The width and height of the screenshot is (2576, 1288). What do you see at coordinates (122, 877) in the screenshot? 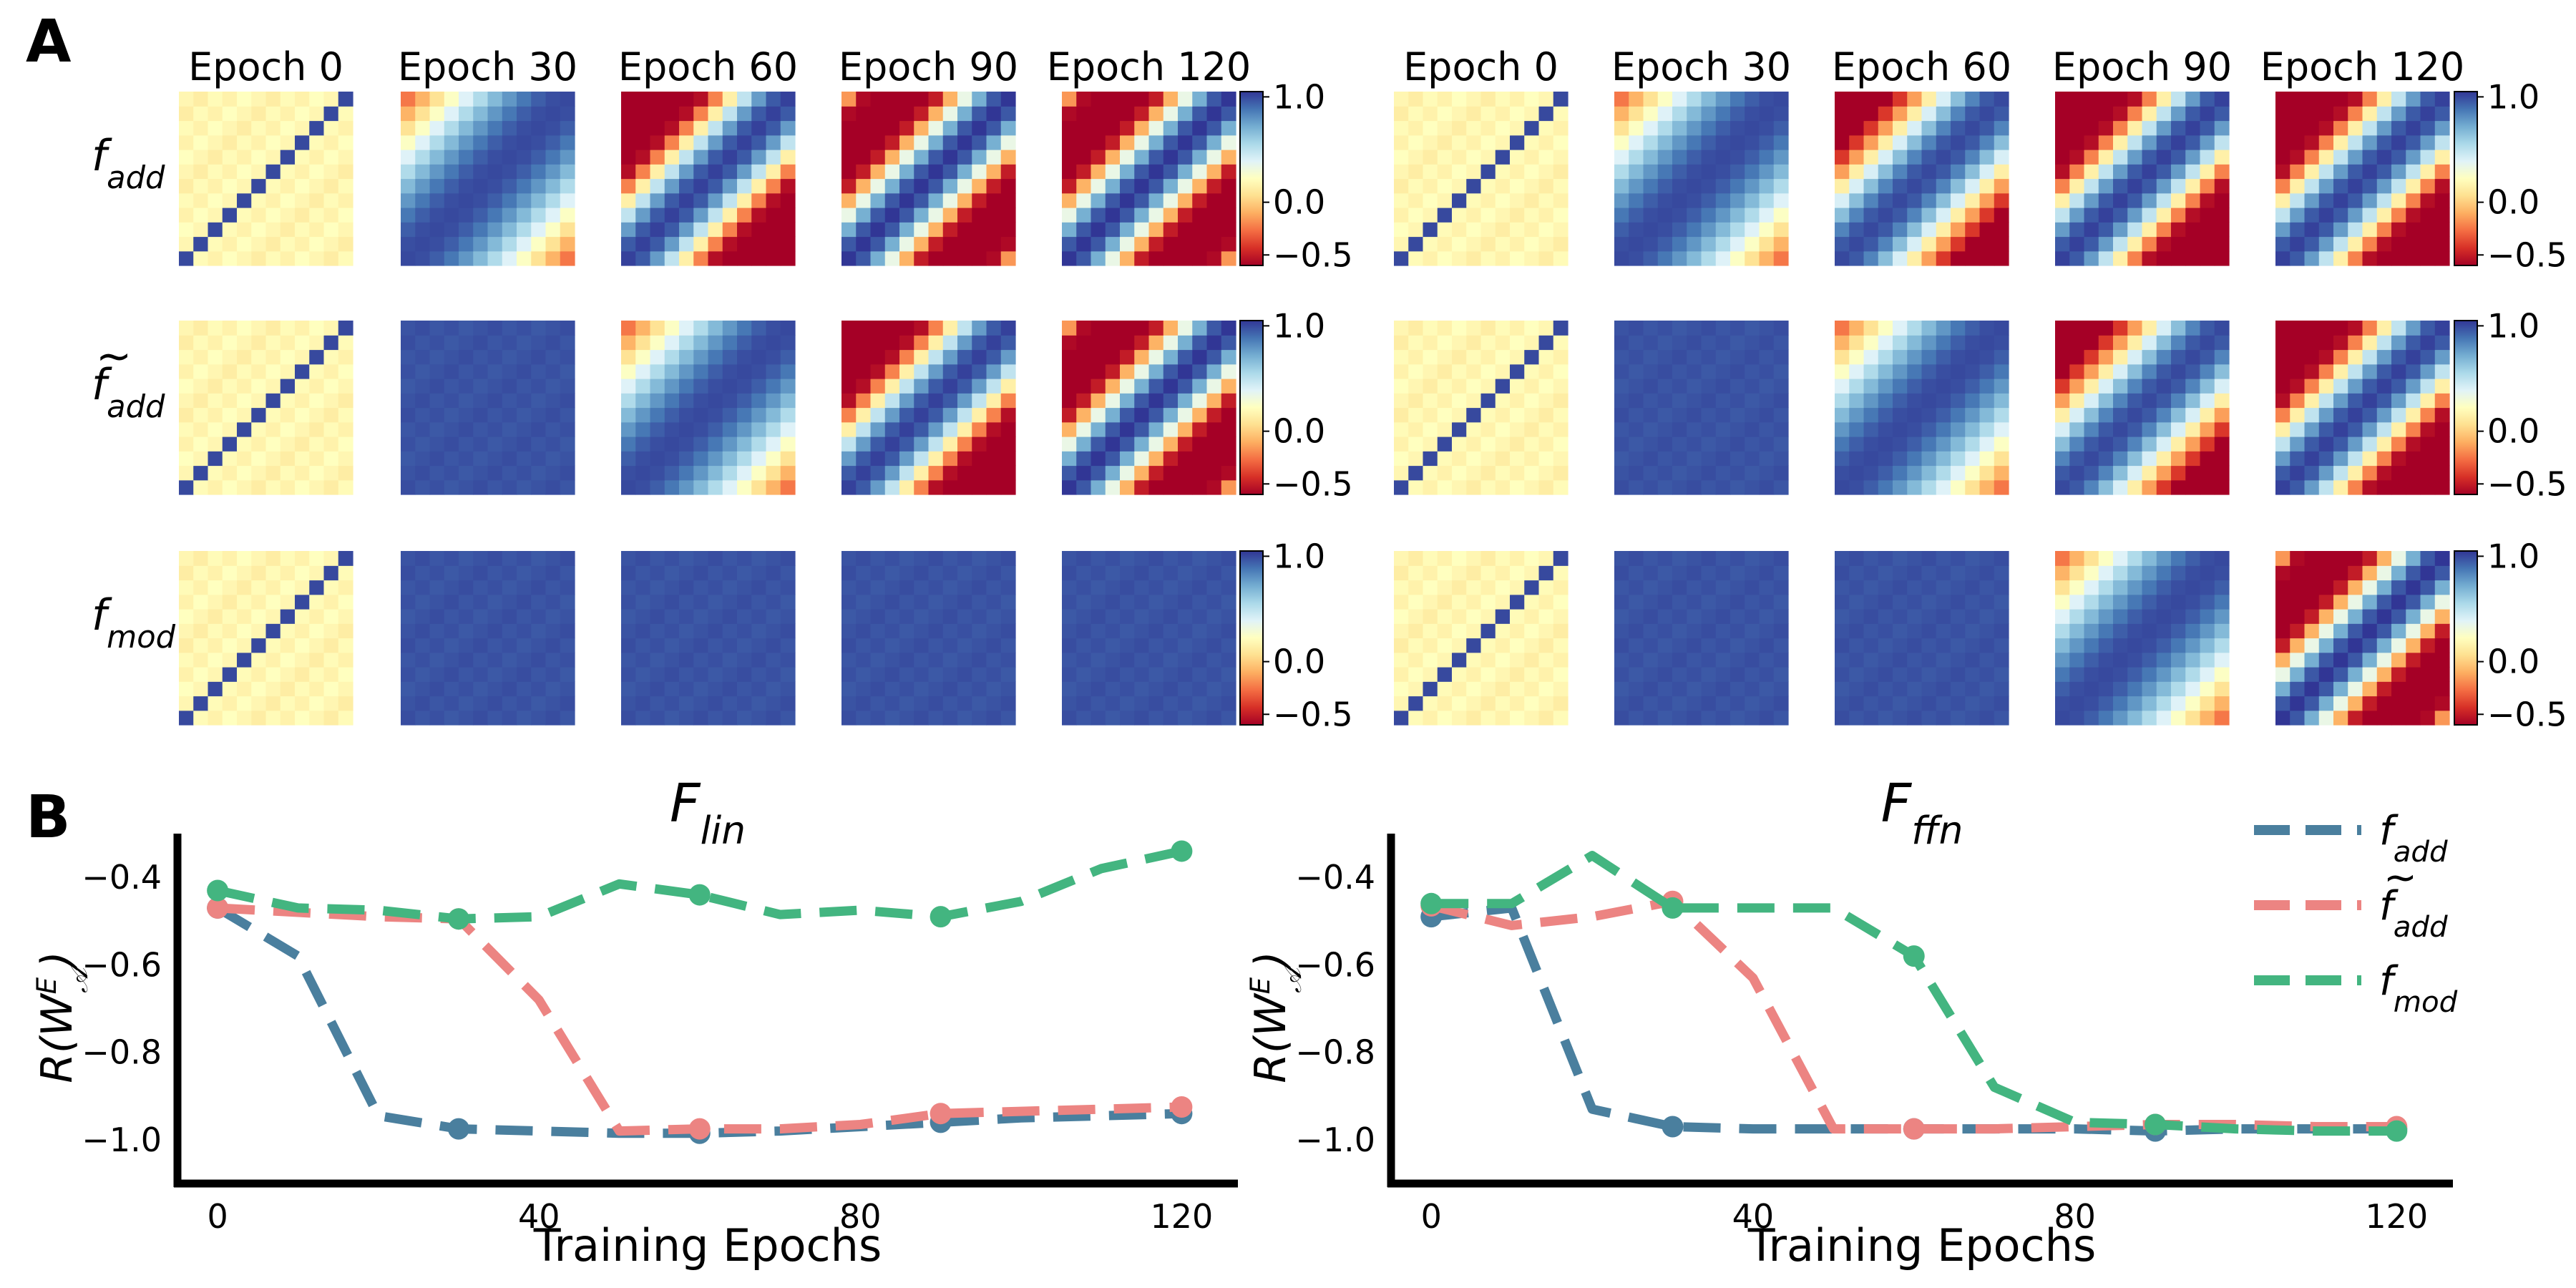
I see `y-tick-label: −0.4` at bounding box center [122, 877].